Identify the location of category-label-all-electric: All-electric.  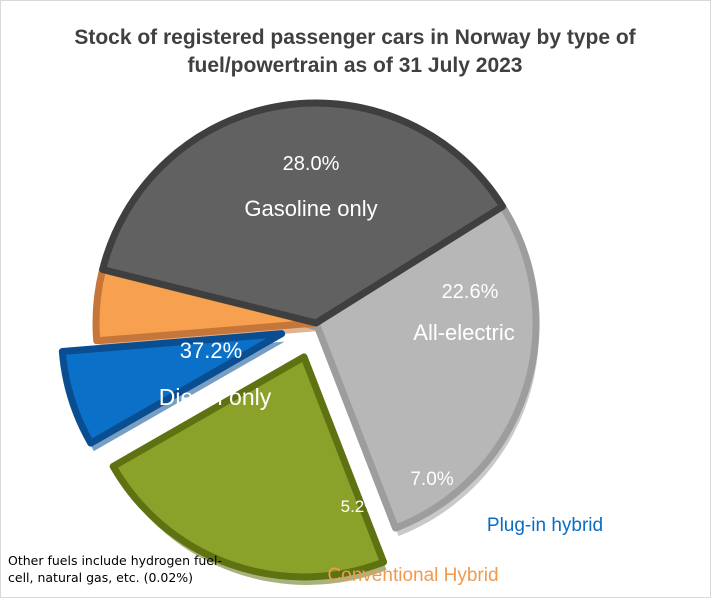
(463, 332).